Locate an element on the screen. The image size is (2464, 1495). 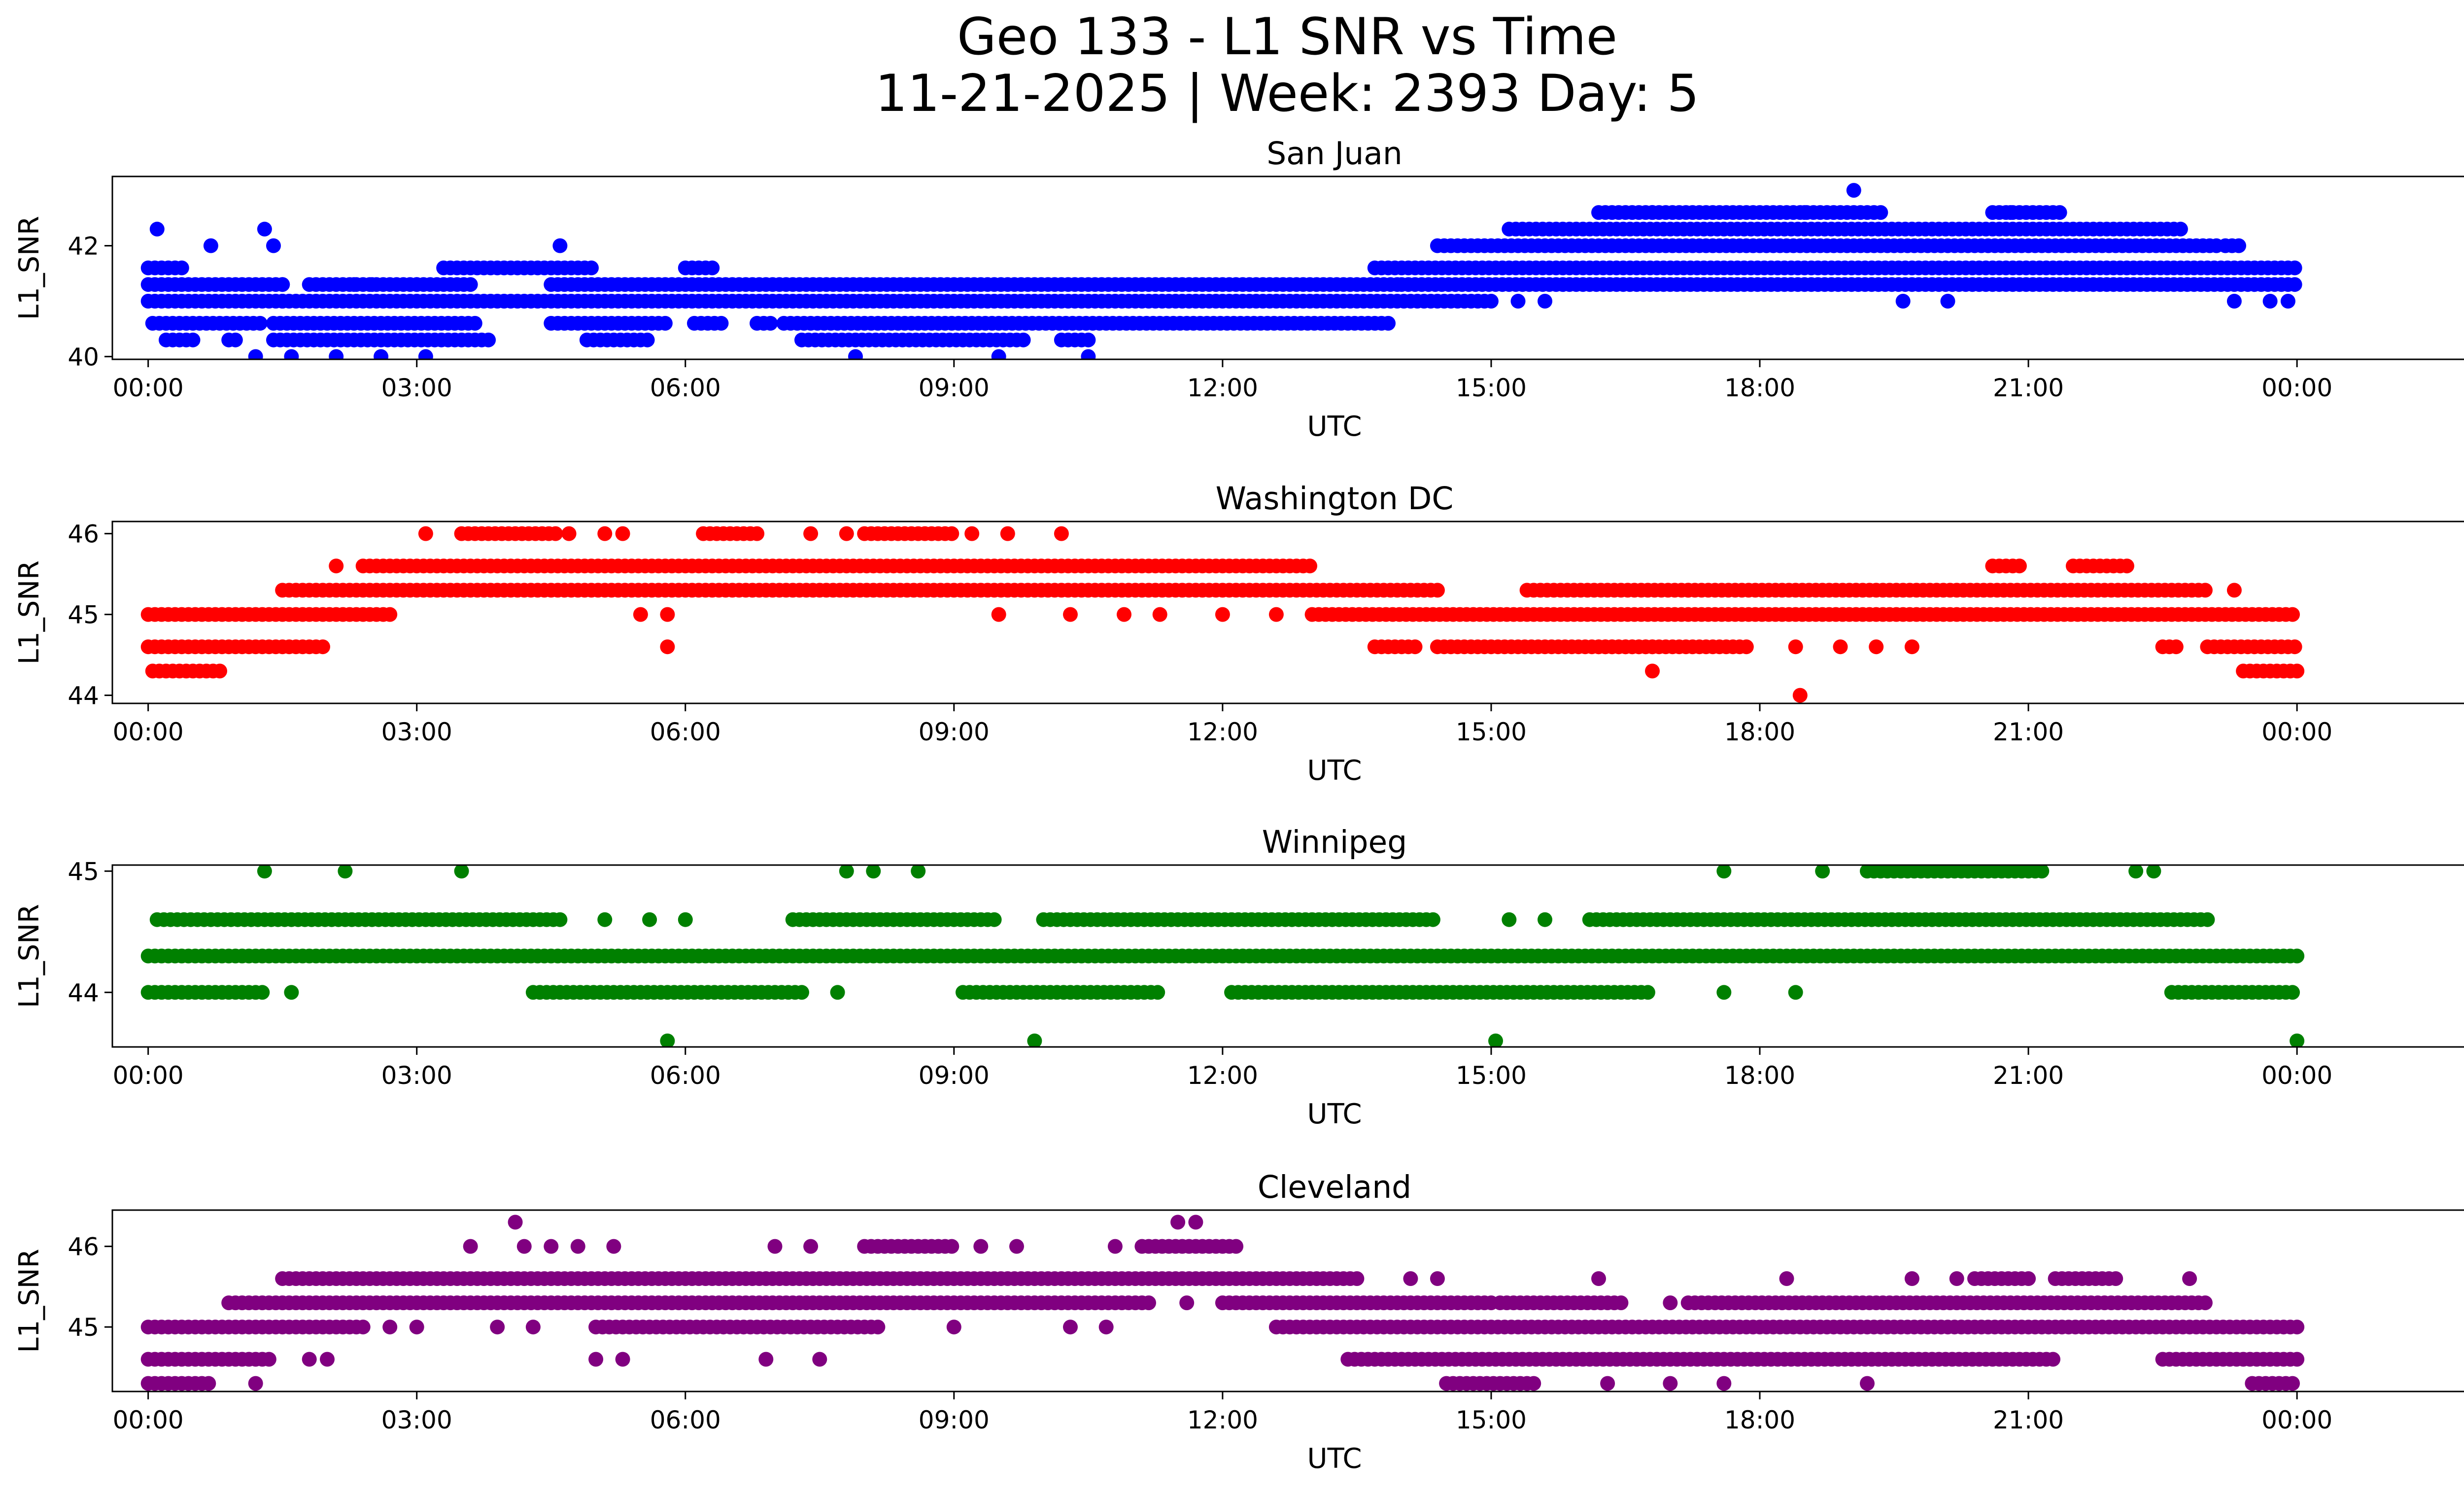
figure-title-line2: 11-21-2025 | Week: 2393 Day: 5 is located at coordinates (1287, 93).